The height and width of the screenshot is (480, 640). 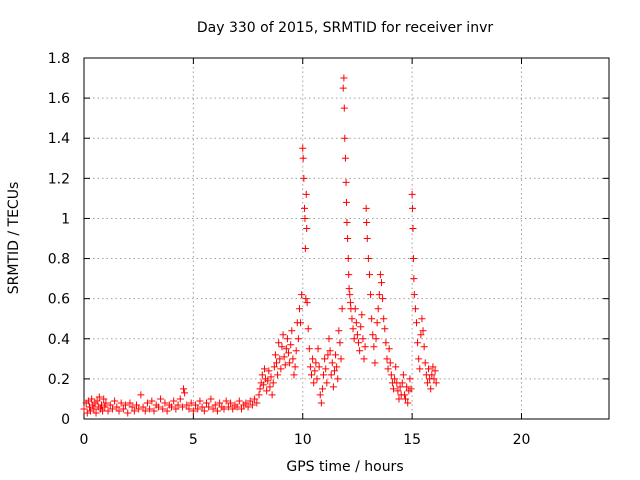 I want to click on x-tick-label: 20, so click(x=522, y=440).